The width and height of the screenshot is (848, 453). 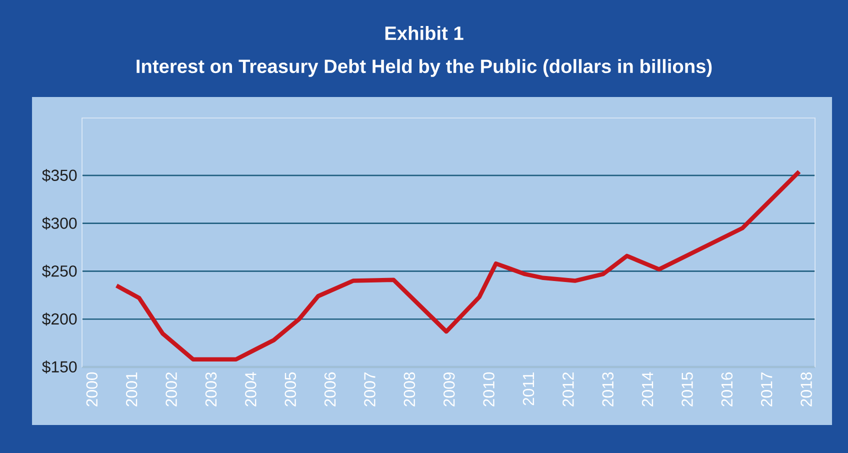 I want to click on x-tick-label: 2011, so click(x=528, y=389).